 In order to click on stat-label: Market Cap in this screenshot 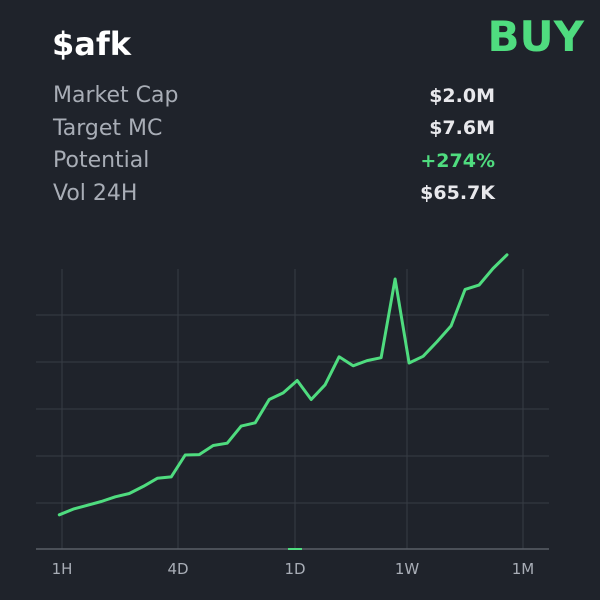, I will do `click(116, 96)`.